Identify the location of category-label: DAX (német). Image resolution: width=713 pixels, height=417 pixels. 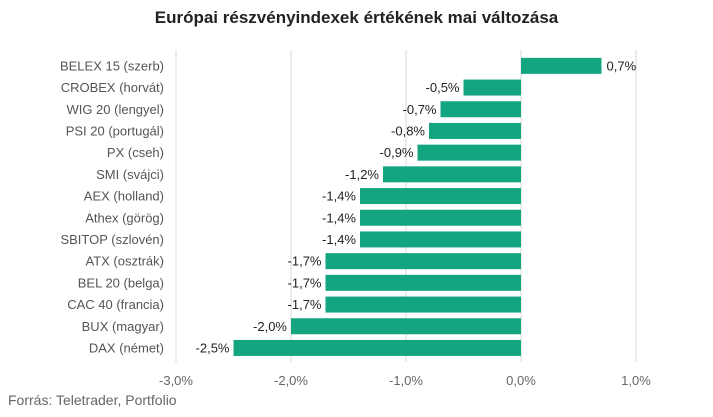
(126, 347).